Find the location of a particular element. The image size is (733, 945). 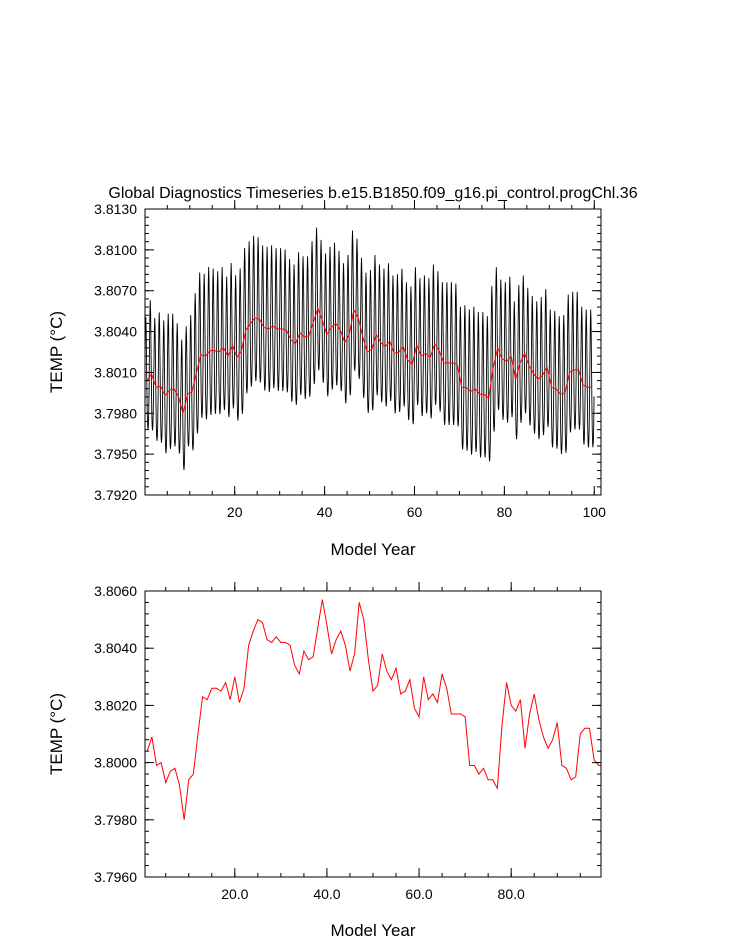

top-x-tick-label: 20 is located at coordinates (235, 512).